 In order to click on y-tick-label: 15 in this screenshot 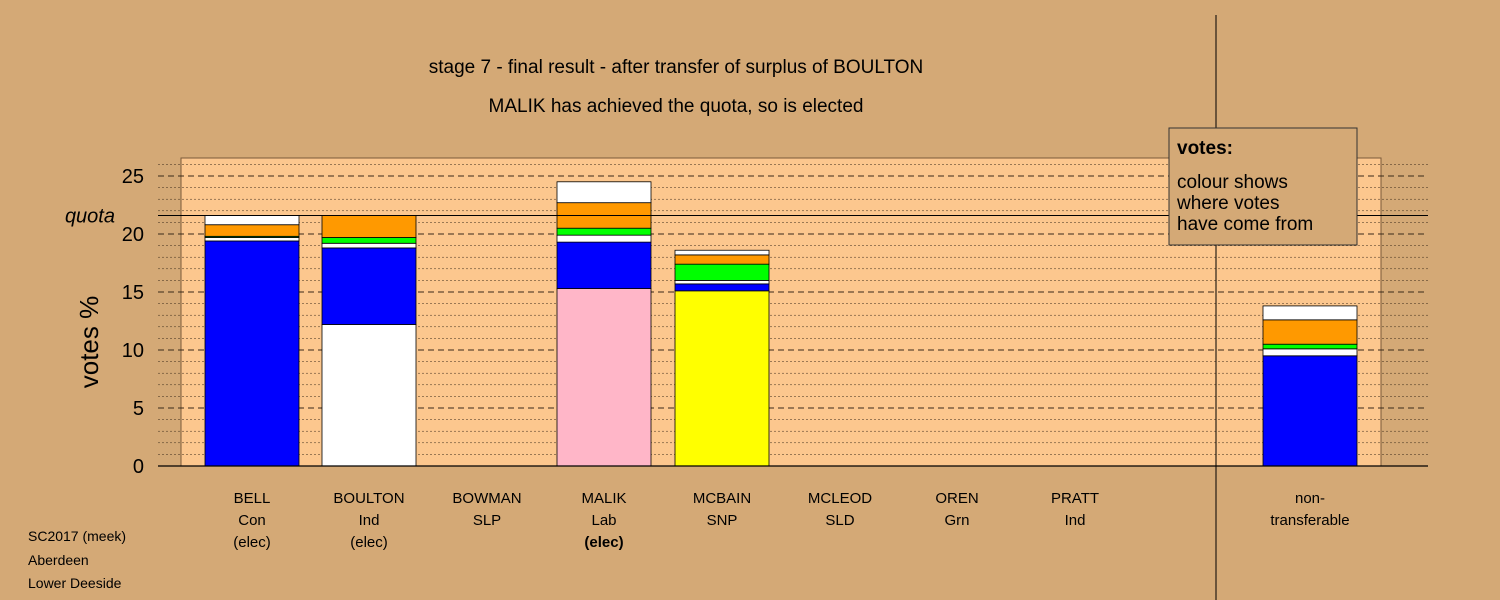, I will do `click(133, 293)`.